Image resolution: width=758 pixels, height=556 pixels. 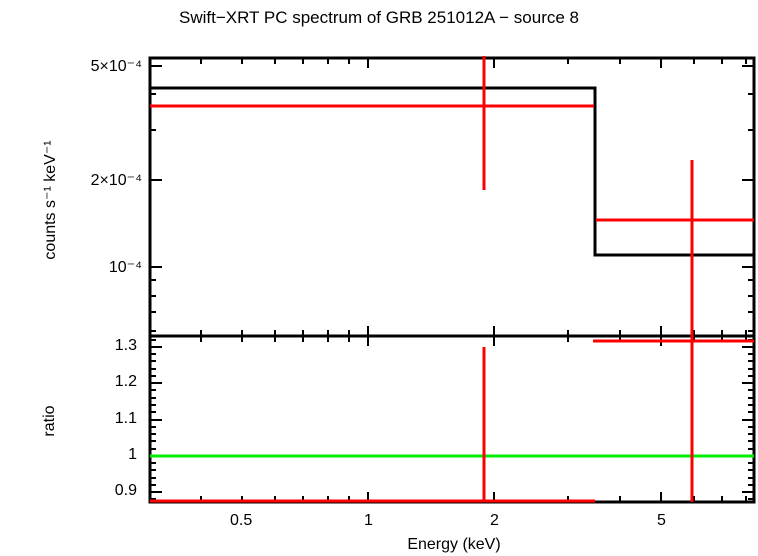 I want to click on y-axis-label-bottom: ratio, so click(x=49, y=421).